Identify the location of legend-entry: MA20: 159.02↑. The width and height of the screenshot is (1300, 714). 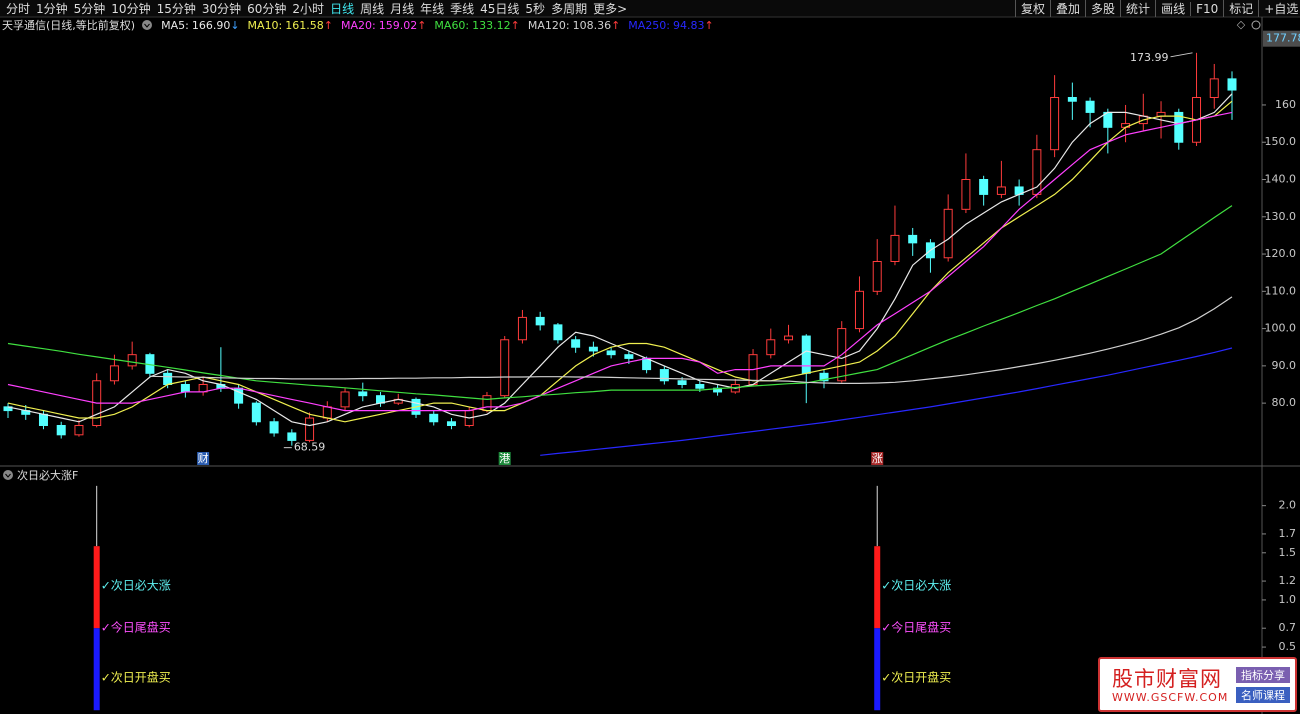
(383, 25).